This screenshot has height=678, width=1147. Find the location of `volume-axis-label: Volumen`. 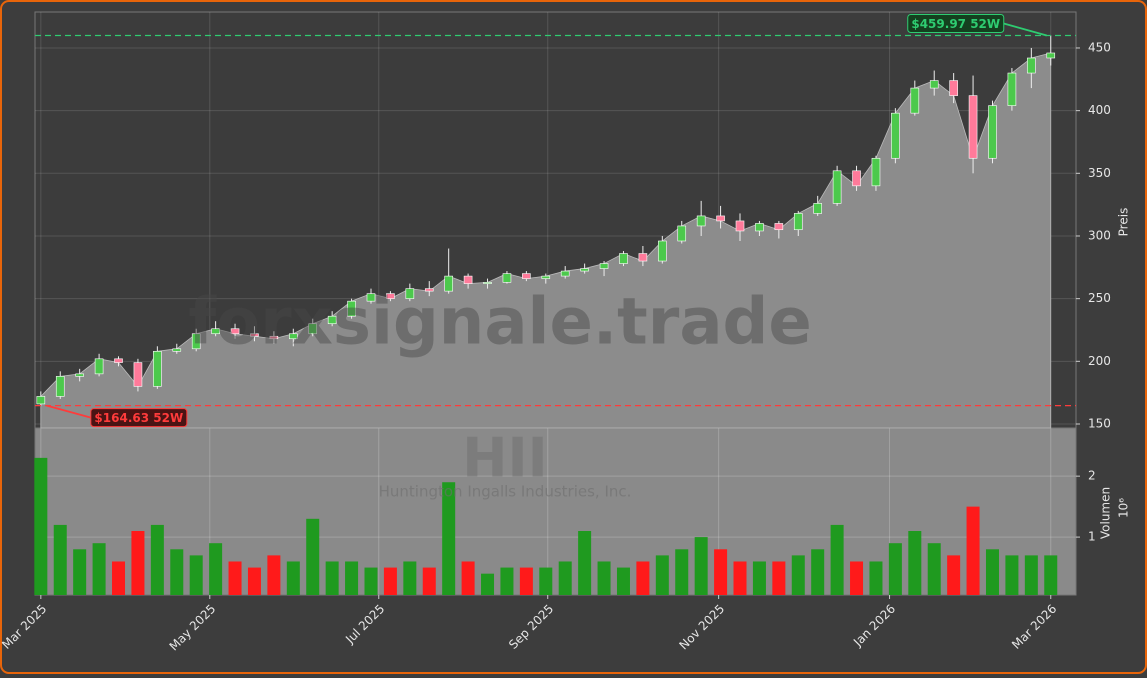

volume-axis-label: Volumen is located at coordinates (1106, 513).